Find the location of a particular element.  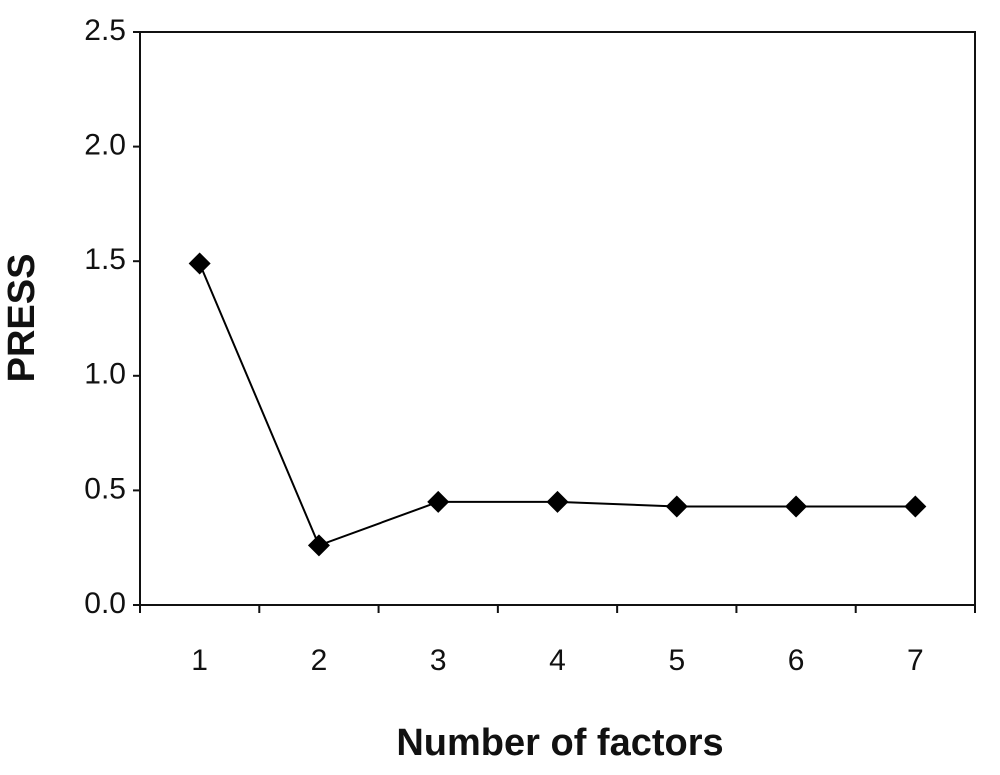

y-tick-label: 2.0 is located at coordinates (105, 145).